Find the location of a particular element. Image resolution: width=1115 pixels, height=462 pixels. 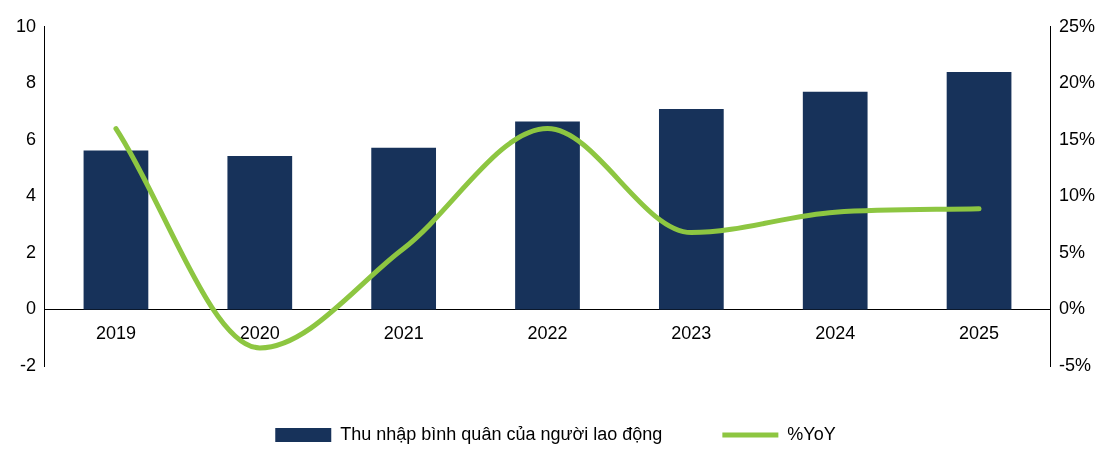

x-tick-label: 2021 is located at coordinates (403, 333).